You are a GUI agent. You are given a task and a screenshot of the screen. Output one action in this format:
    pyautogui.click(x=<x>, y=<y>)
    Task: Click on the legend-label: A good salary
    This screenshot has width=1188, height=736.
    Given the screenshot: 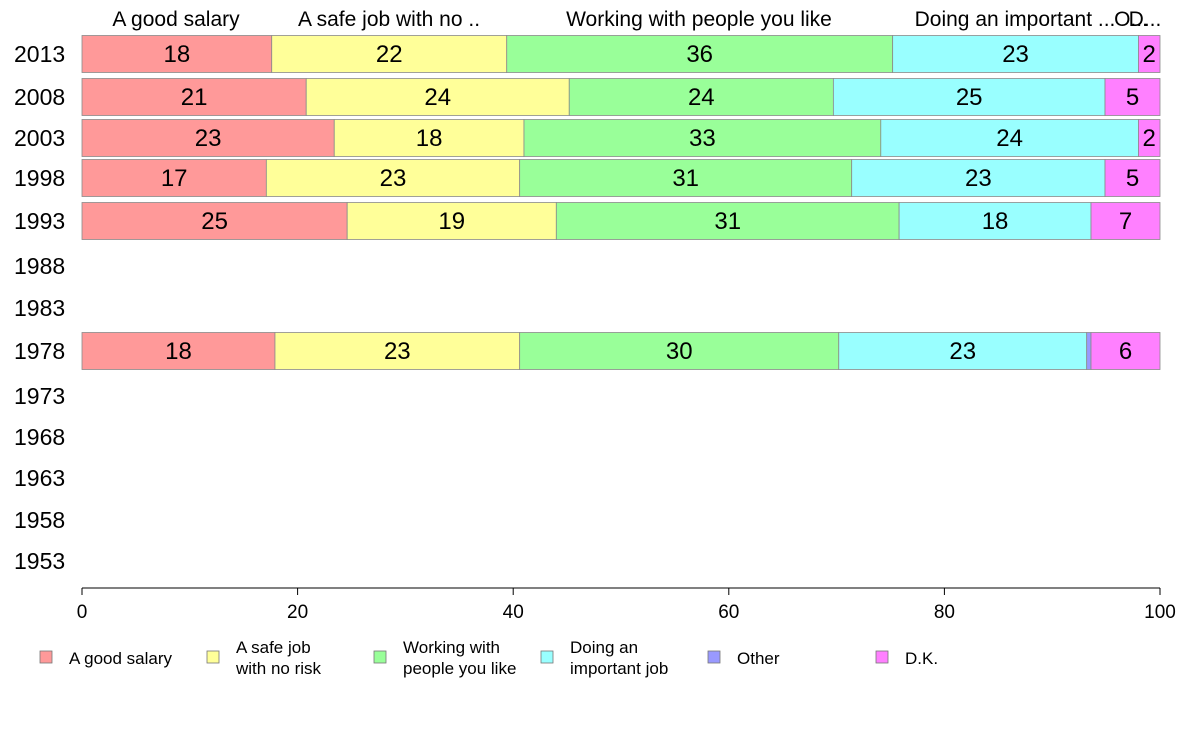 What is the action you would take?
    pyautogui.click(x=121, y=658)
    